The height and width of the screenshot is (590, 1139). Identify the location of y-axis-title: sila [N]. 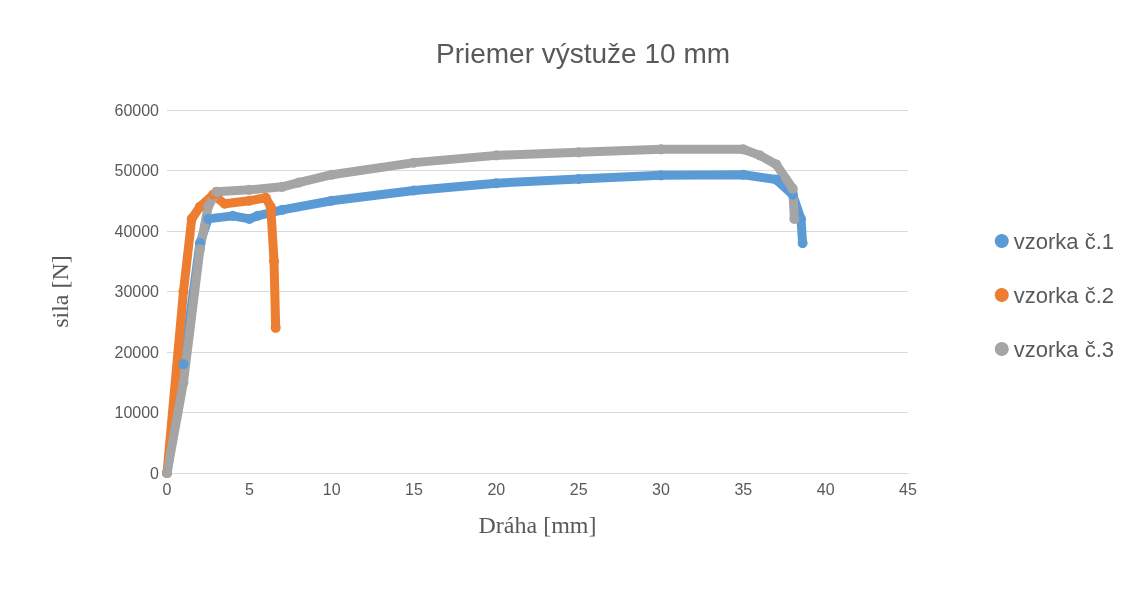
(60, 291).